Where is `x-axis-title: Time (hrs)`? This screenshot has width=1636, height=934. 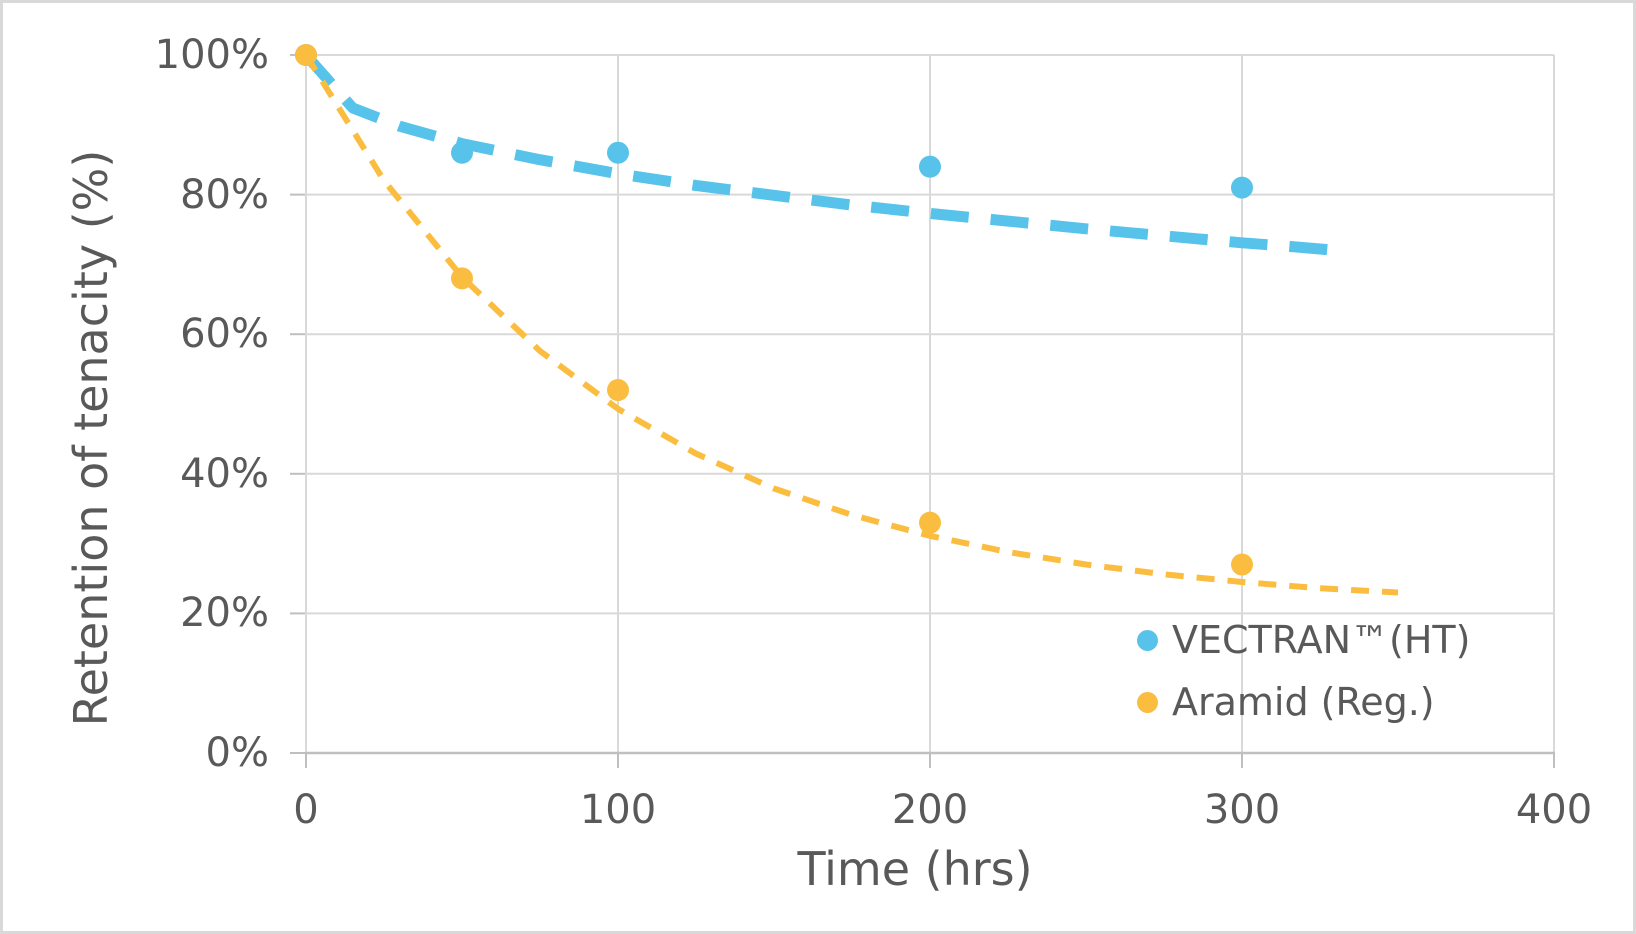 x-axis-title: Time (hrs) is located at coordinates (915, 869).